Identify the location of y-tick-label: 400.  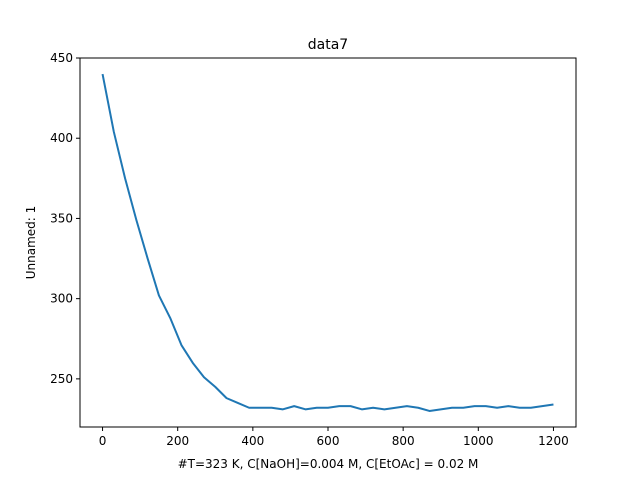
(61, 138).